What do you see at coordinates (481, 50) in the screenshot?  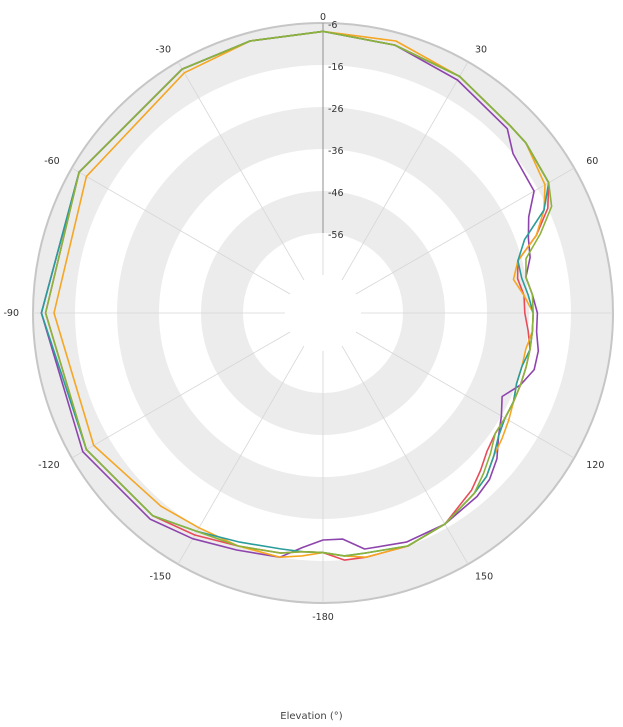 I see `angle-tick-label: 30` at bounding box center [481, 50].